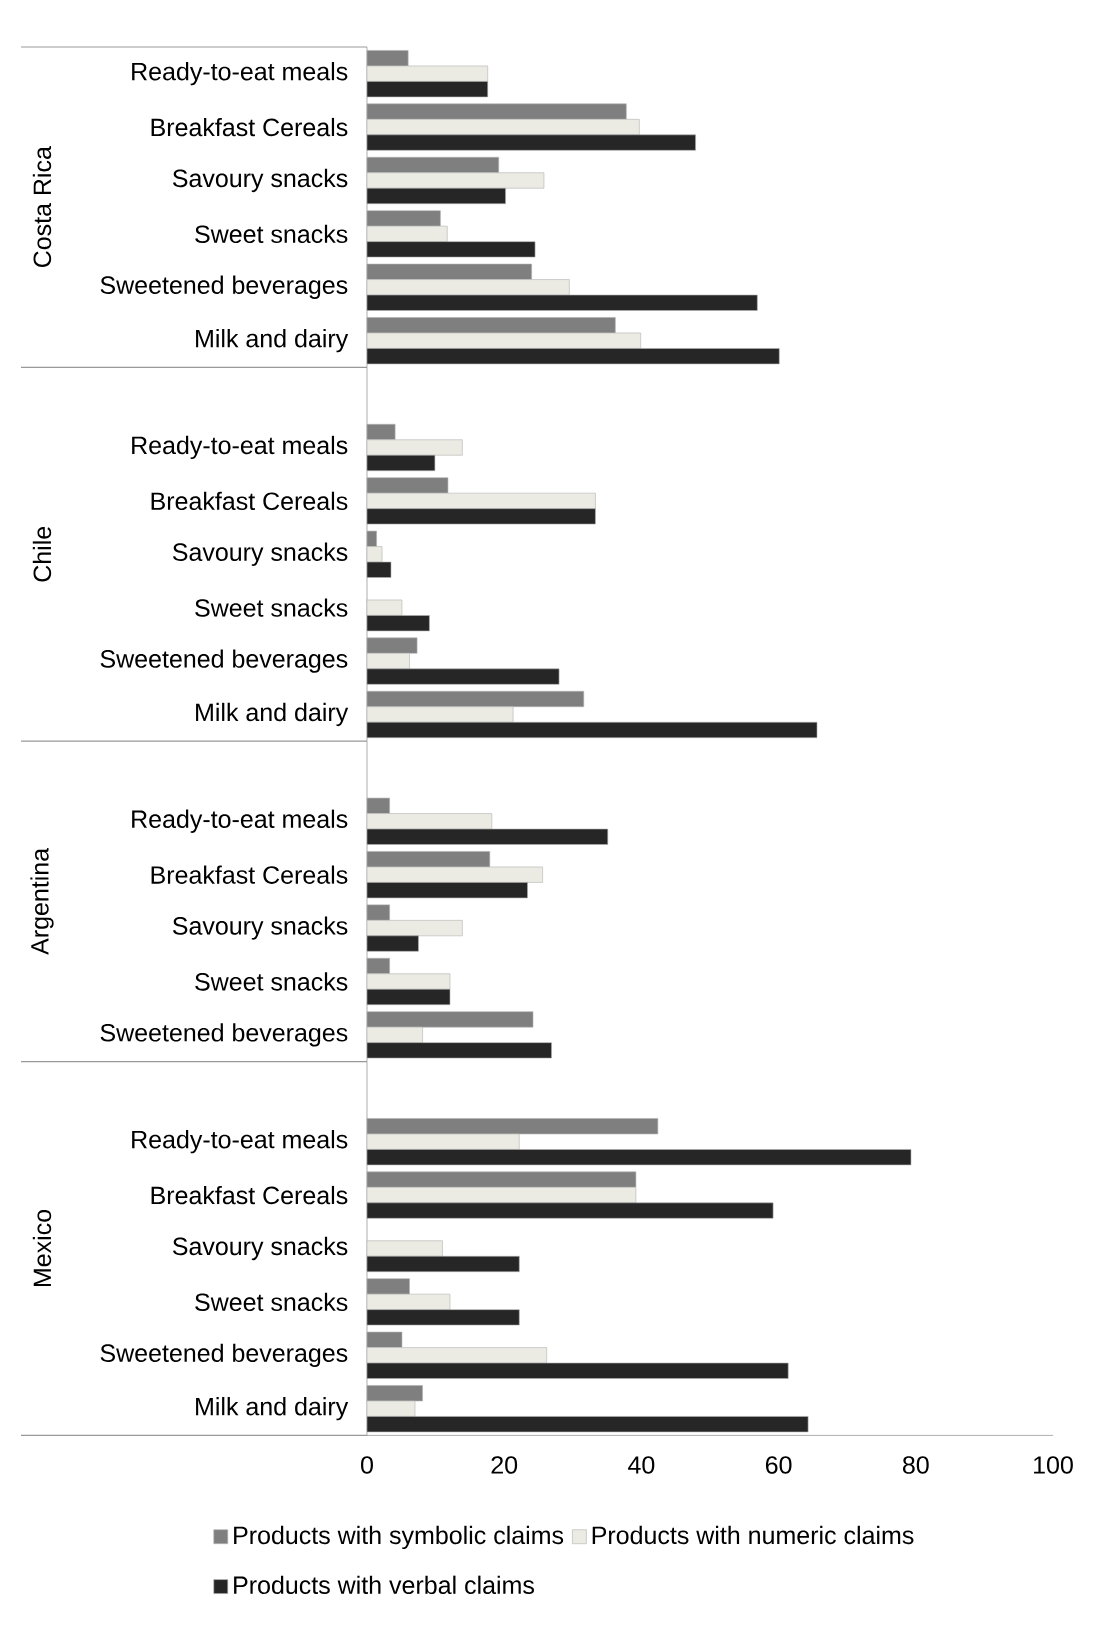 This screenshot has height=1631, width=1099. Describe the element at coordinates (42, 207) in the screenshot. I see `y-axis-title: Costa Rica` at that location.